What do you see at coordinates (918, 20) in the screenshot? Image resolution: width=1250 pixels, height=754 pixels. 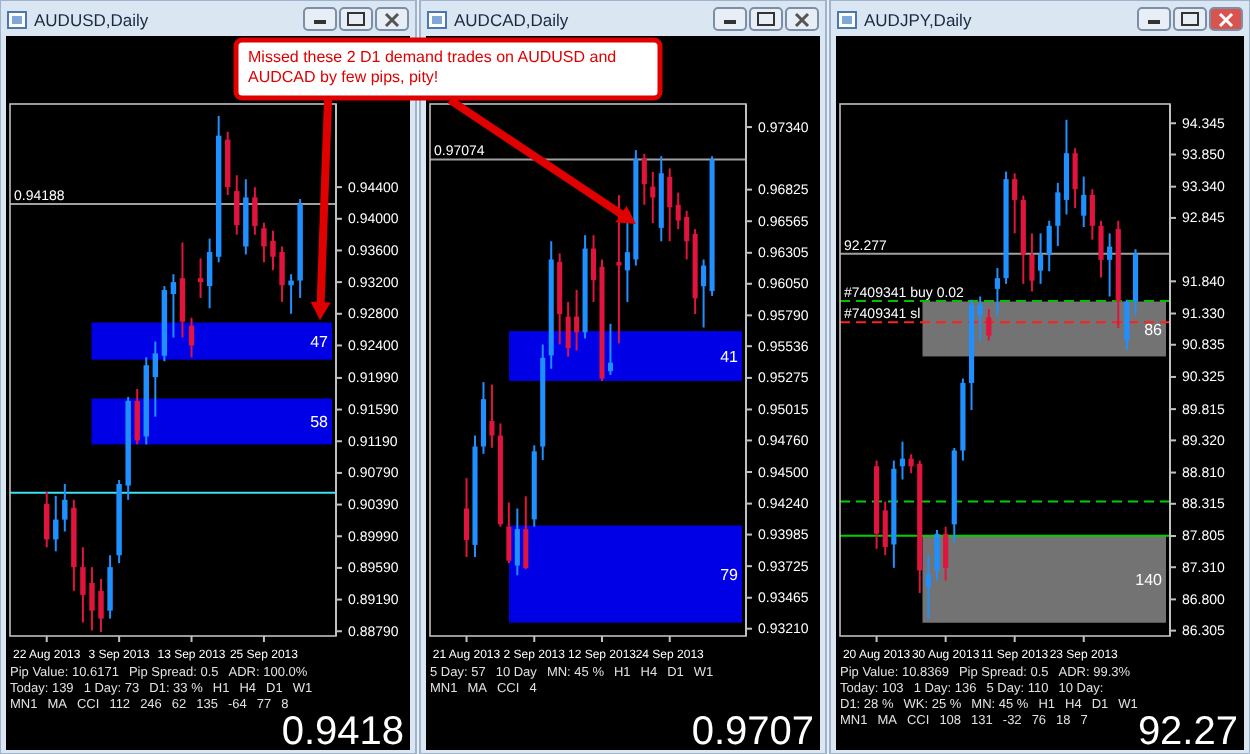 I see `chart-title: AUDJPY,Daily` at bounding box center [918, 20].